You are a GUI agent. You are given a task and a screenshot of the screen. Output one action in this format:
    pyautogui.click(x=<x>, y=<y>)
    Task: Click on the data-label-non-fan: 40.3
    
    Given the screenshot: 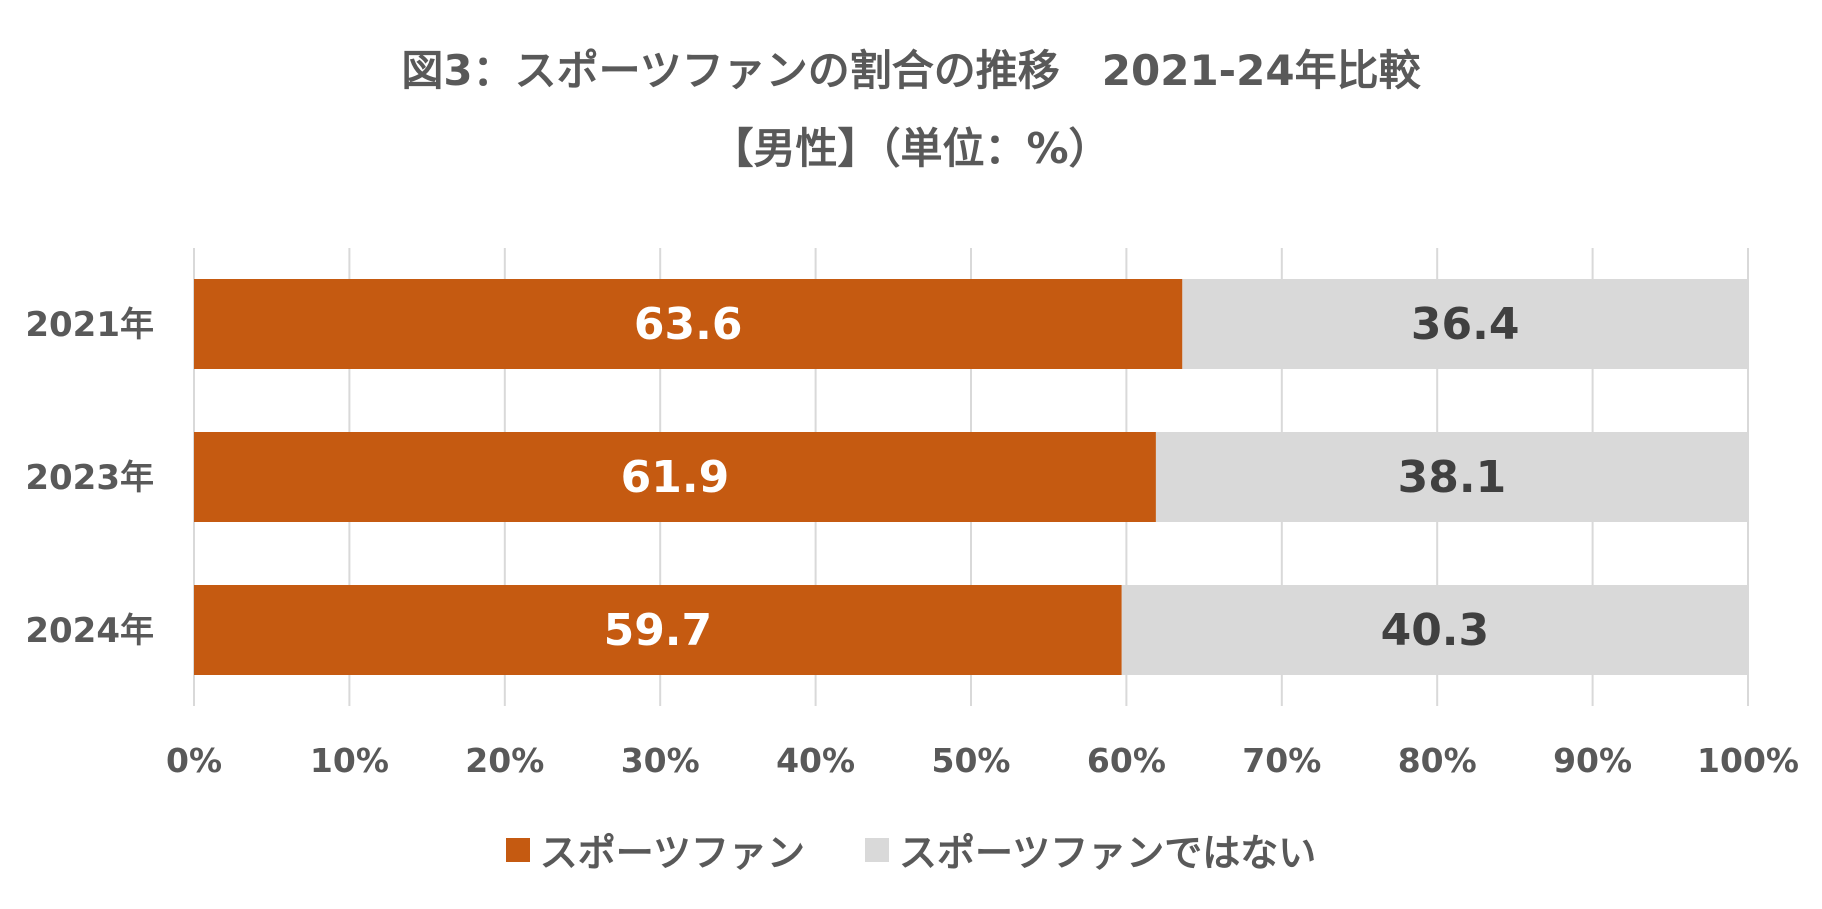 What is the action you would take?
    pyautogui.click(x=1435, y=630)
    